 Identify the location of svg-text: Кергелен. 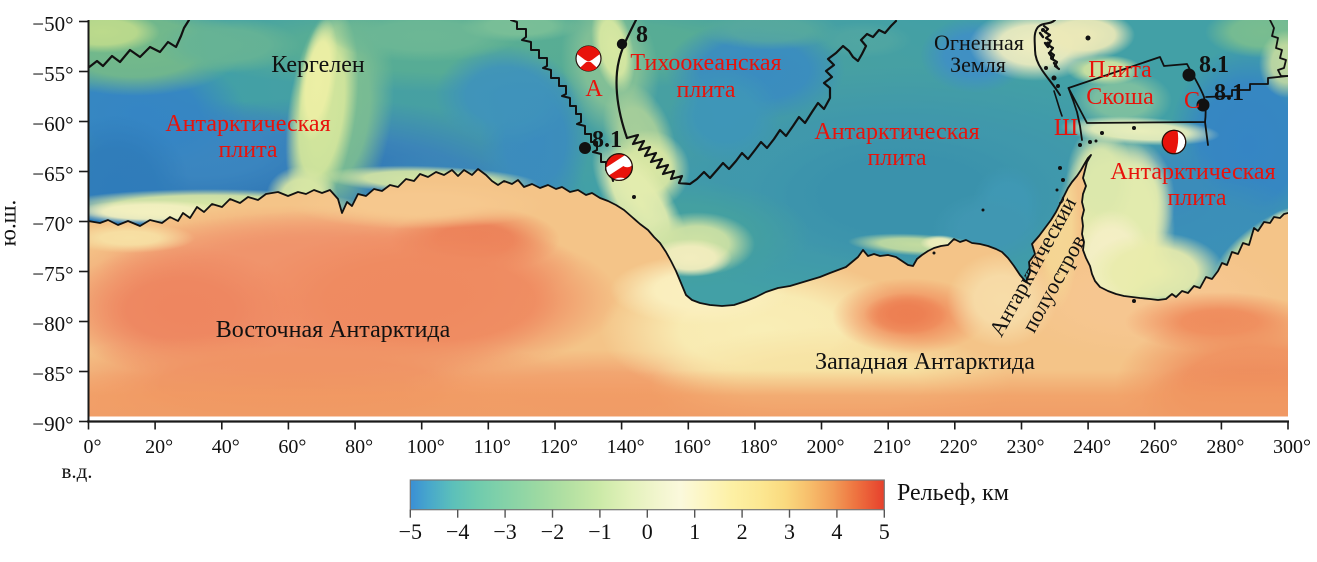
(318, 65).